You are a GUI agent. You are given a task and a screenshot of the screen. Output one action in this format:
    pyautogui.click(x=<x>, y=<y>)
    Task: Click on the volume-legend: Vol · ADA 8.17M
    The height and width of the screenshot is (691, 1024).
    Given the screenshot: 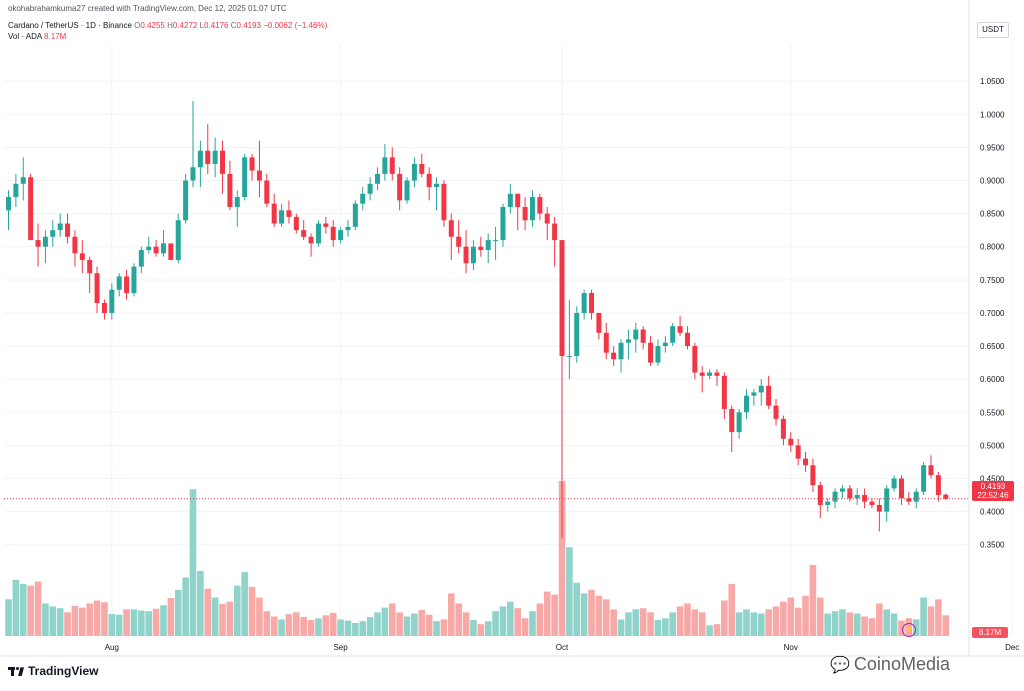 What is the action you would take?
    pyautogui.click(x=37, y=37)
    